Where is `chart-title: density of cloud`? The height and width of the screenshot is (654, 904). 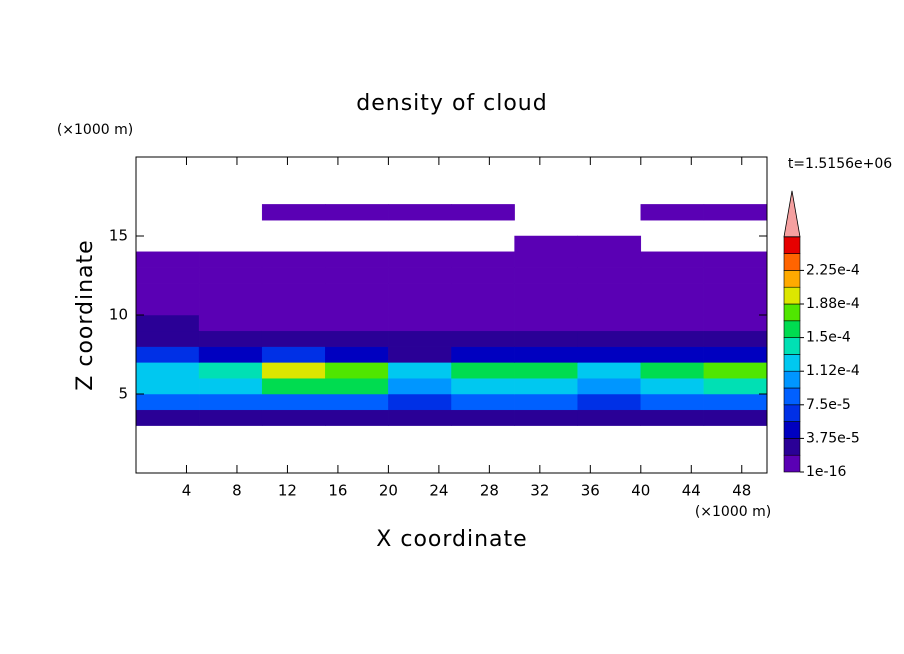 chart-title: density of cloud is located at coordinates (451, 103).